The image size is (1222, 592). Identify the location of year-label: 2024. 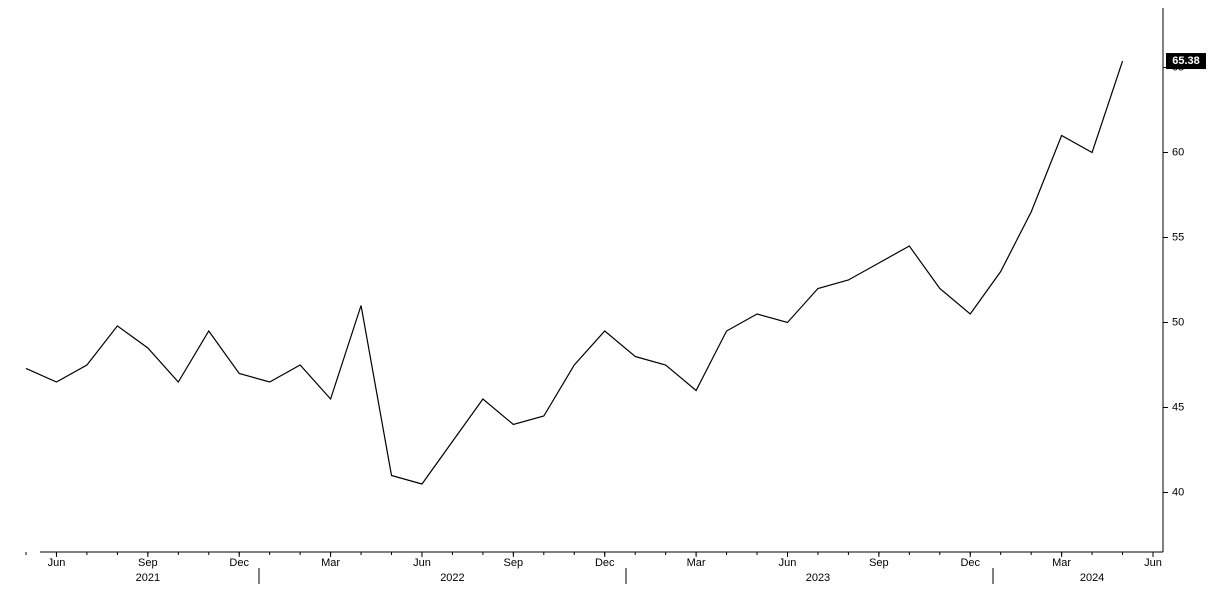
(1092, 578).